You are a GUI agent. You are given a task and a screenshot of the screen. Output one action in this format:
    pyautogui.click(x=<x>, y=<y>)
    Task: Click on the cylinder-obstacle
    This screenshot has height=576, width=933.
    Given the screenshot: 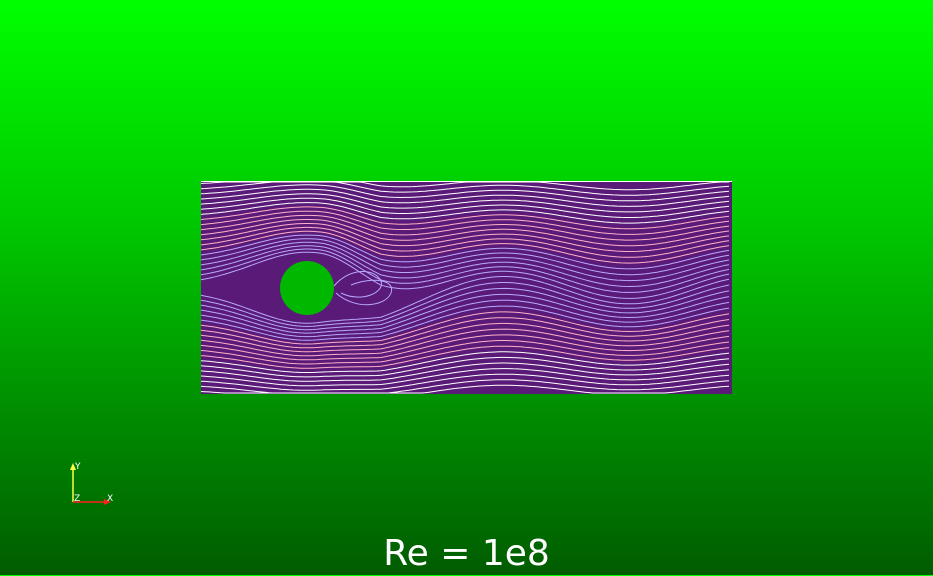 What is the action you would take?
    pyautogui.click(x=307, y=288)
    